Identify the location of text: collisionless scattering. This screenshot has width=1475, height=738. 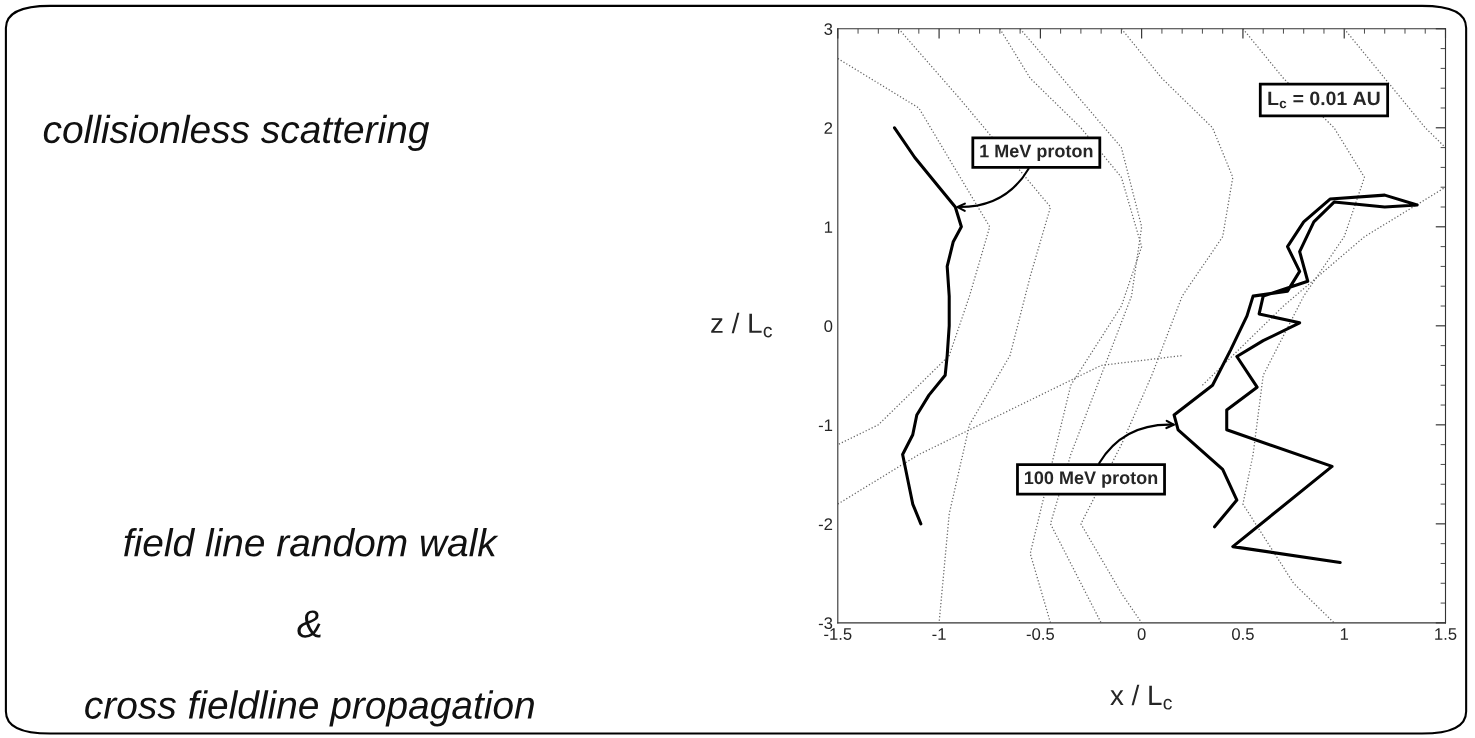
(236, 132).